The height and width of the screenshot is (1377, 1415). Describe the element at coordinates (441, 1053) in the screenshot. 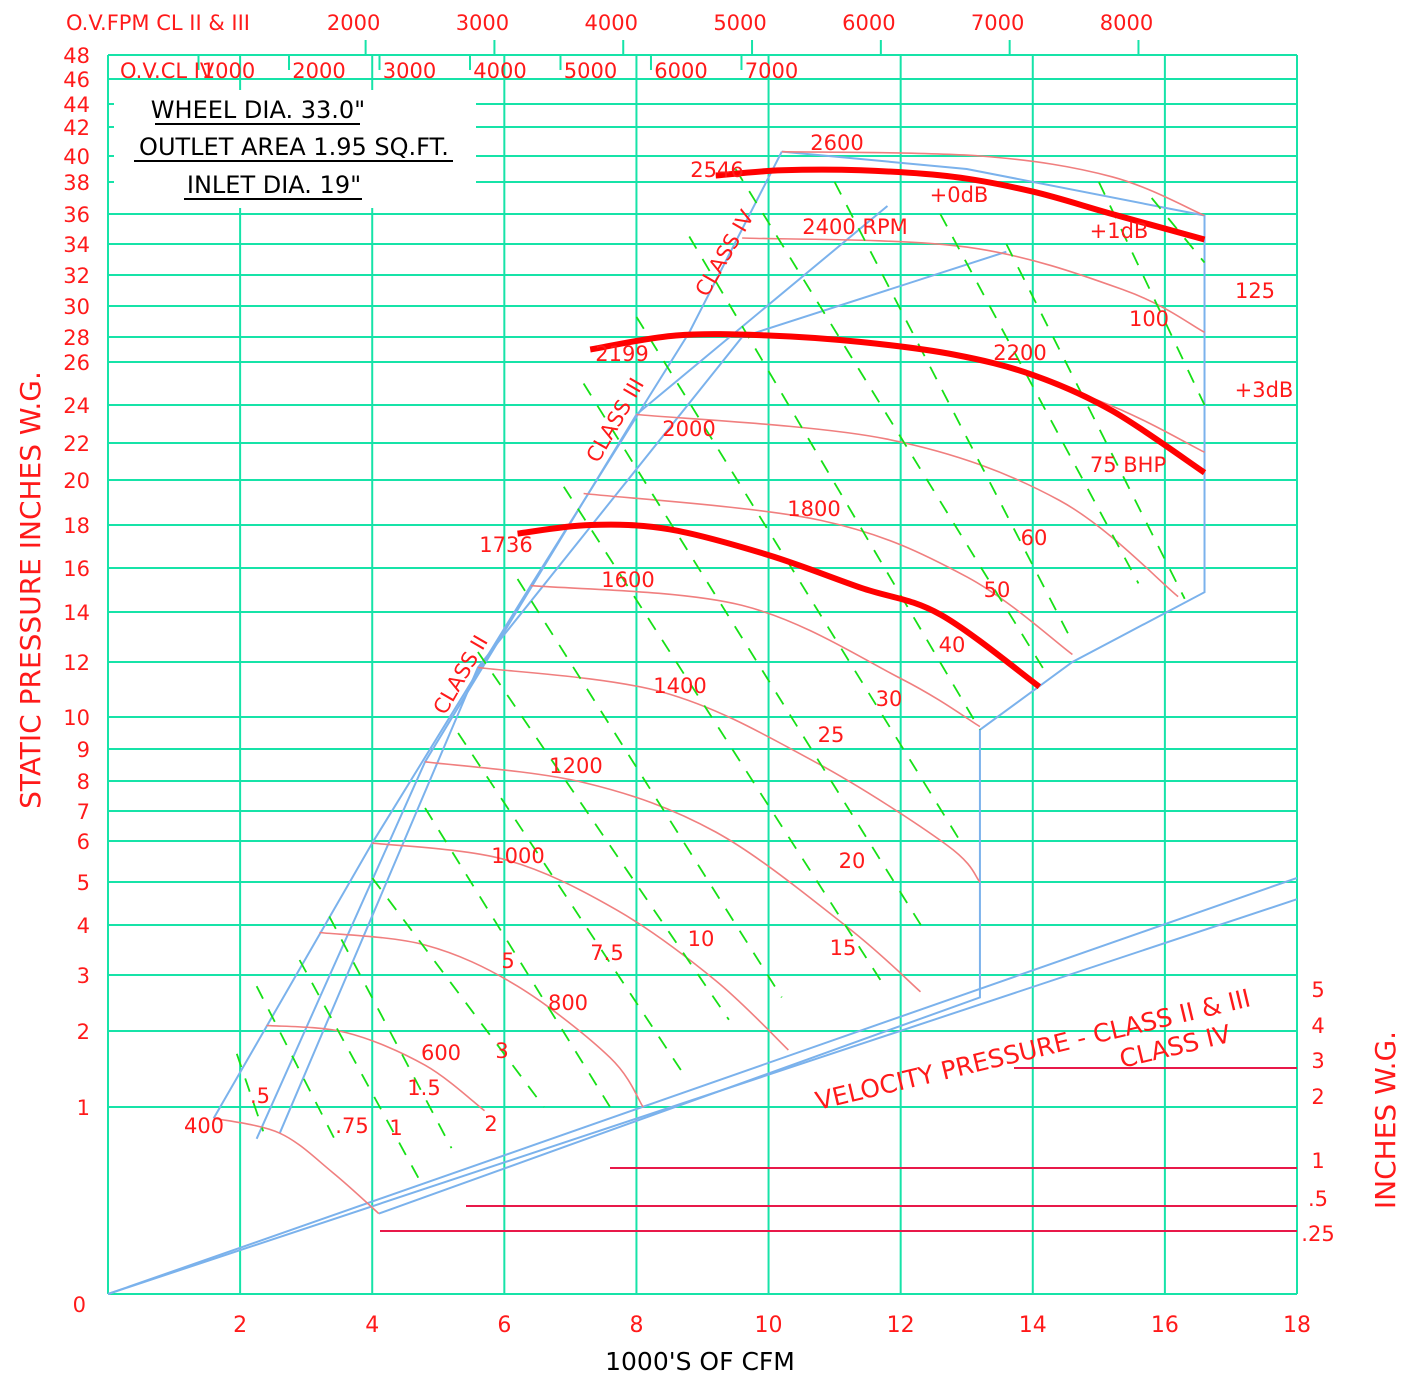

I see `rpm-label: 600` at that location.